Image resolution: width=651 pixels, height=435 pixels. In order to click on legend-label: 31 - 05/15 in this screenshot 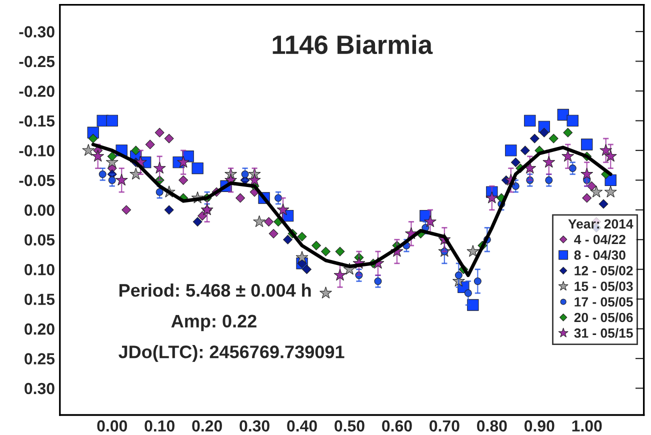, I will do `click(603, 333)`.